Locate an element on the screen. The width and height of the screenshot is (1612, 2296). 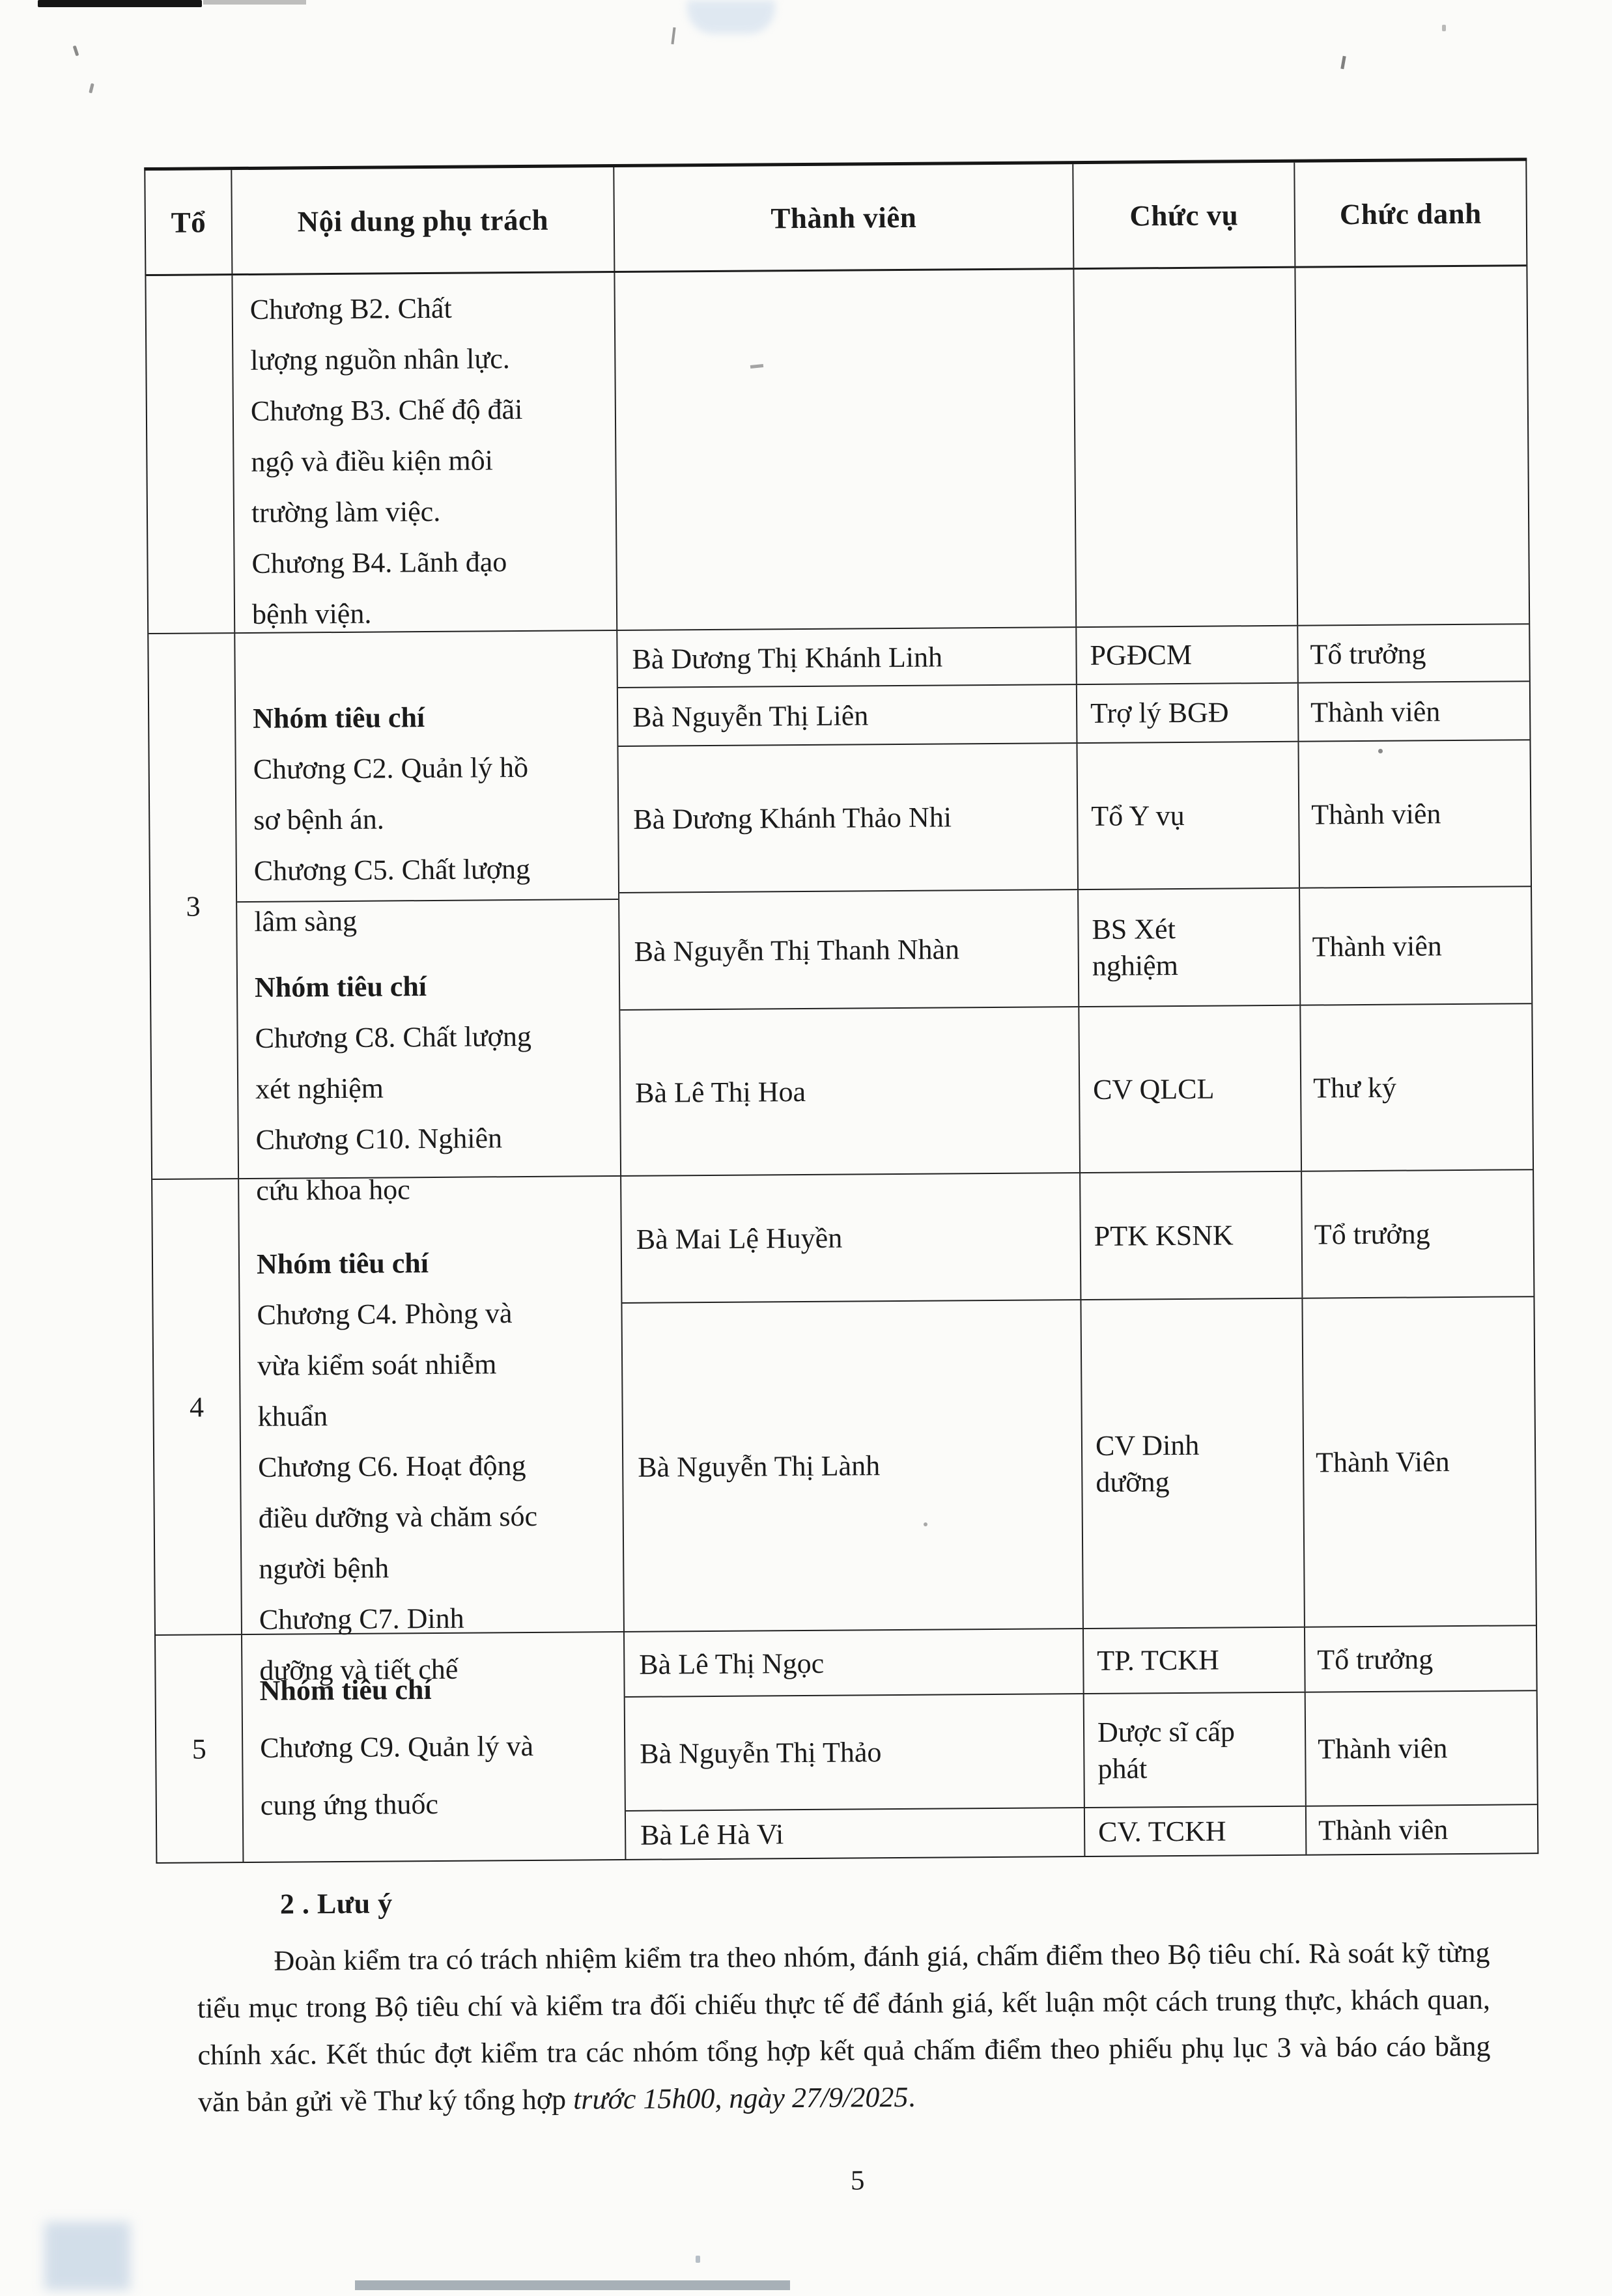
member-row: Bà Mai Lệ Huyền PTK KSNK Tổ trưởng is located at coordinates (1077, 1237).